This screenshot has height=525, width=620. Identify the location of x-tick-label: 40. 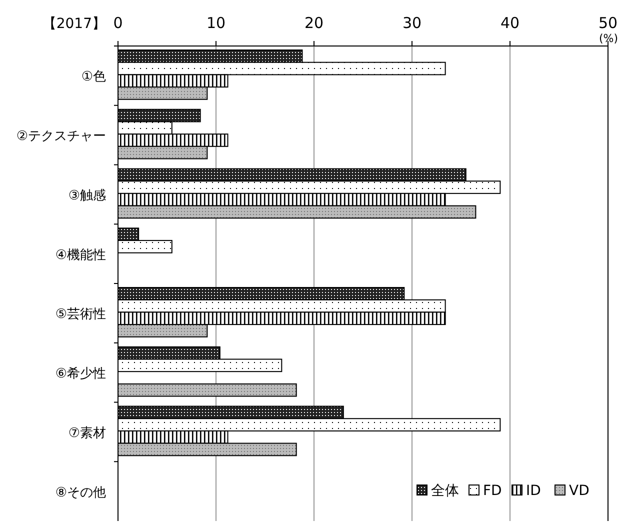
(510, 23).